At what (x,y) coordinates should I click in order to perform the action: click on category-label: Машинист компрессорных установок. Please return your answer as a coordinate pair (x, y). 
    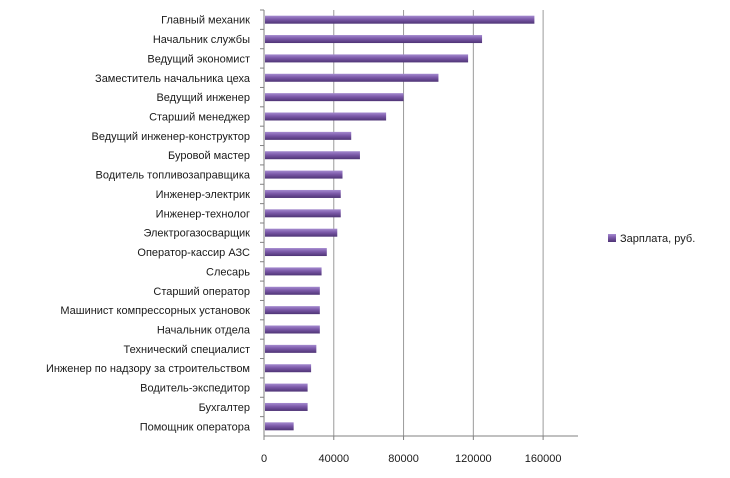
    Looking at the image, I should click on (155, 311).